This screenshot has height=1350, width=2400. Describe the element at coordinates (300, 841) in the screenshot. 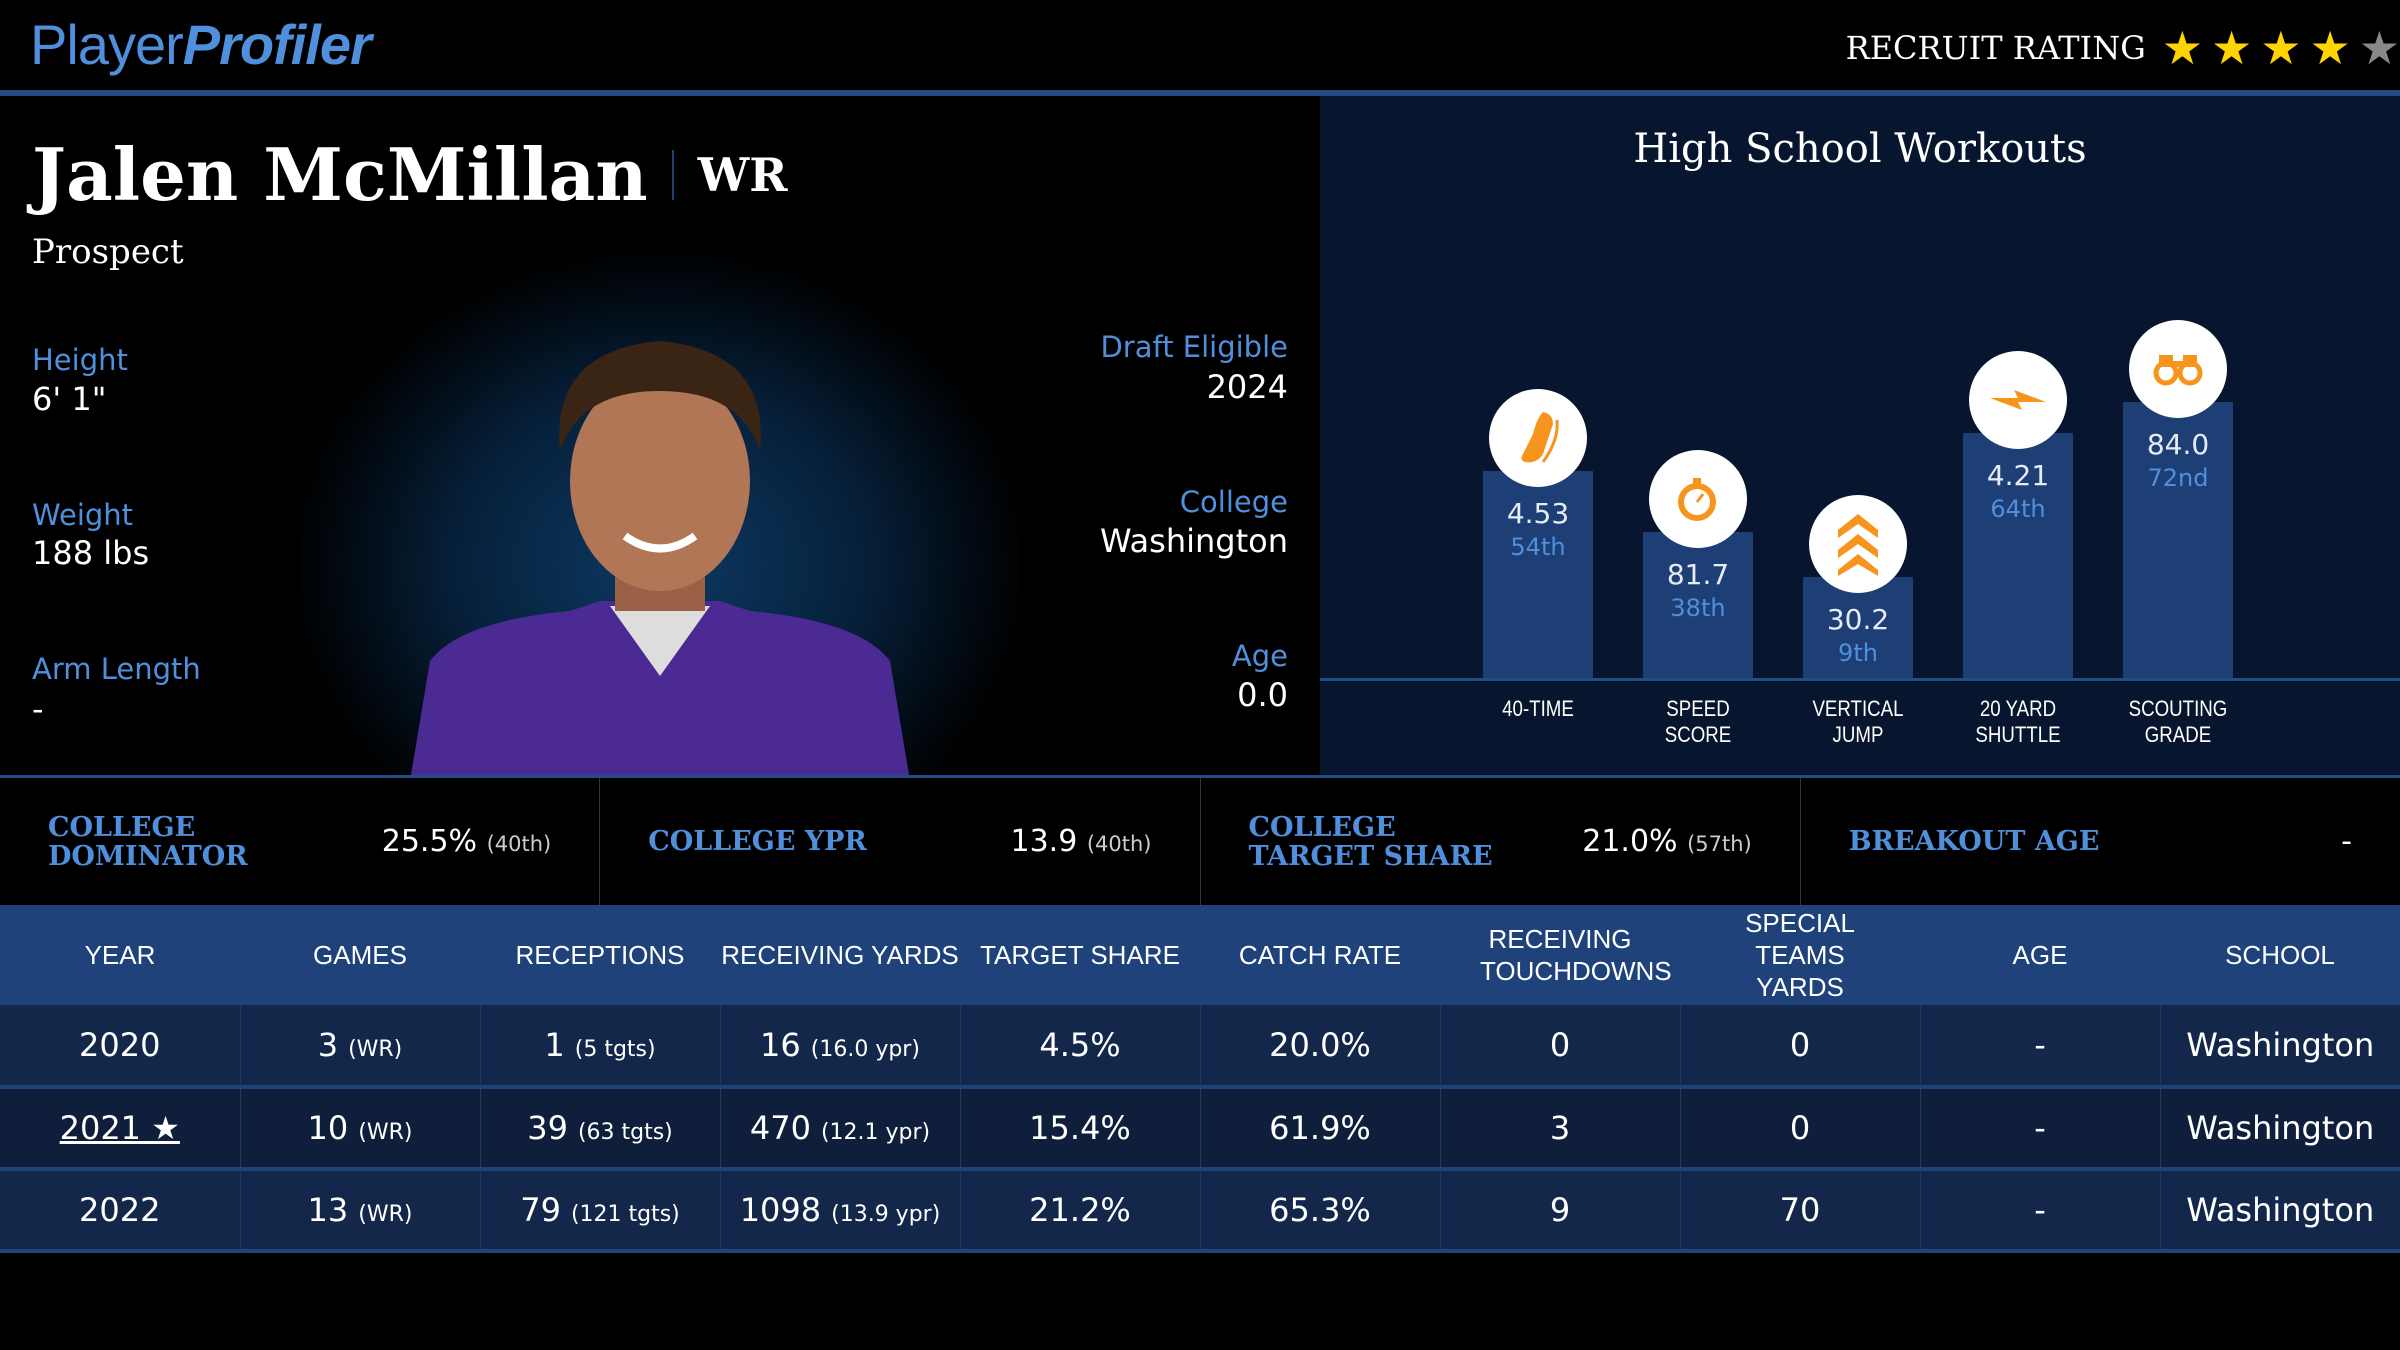

I see `stat-college-dominator: COLLEGE DOMINATOR 25.5% (40th)` at that location.